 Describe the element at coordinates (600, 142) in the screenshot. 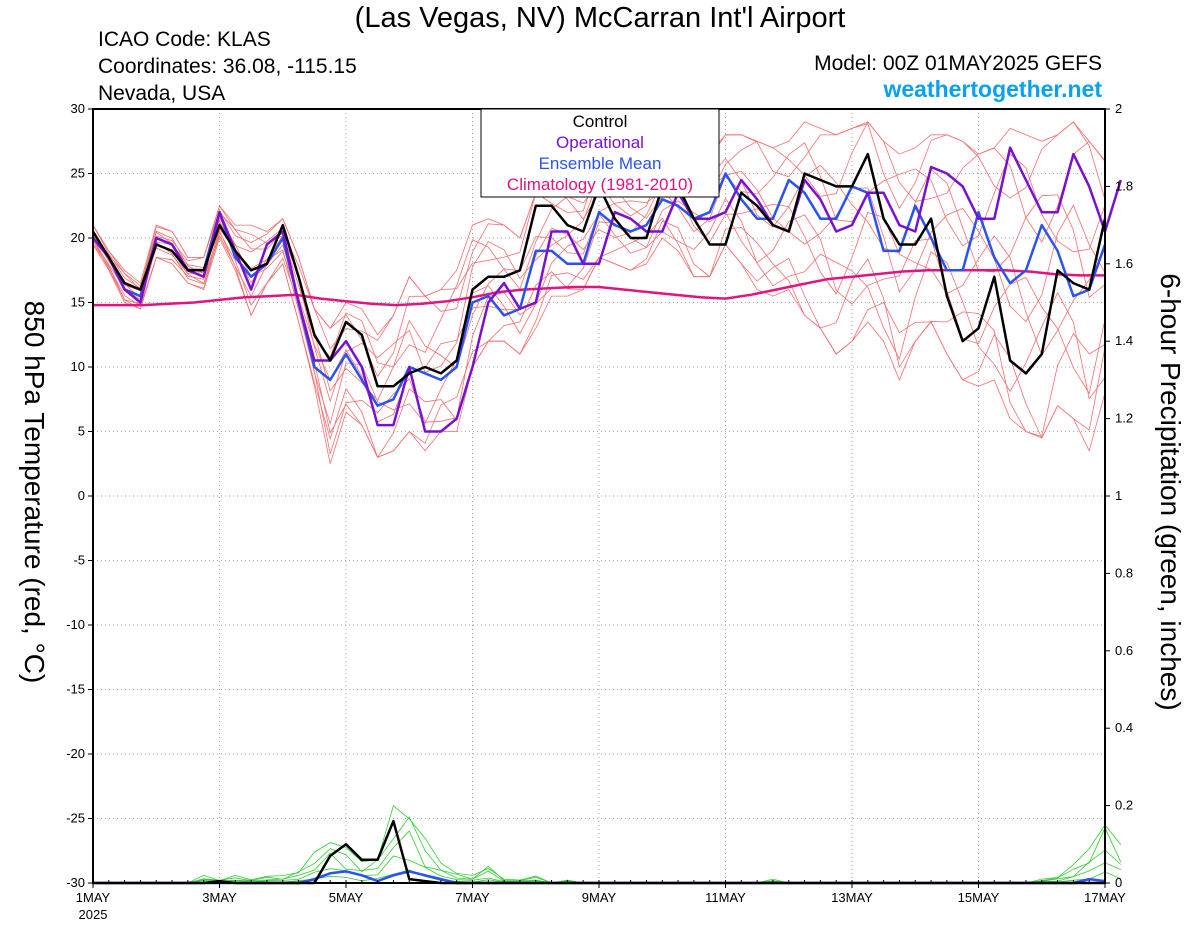

I see `legend-entry: Operational` at that location.